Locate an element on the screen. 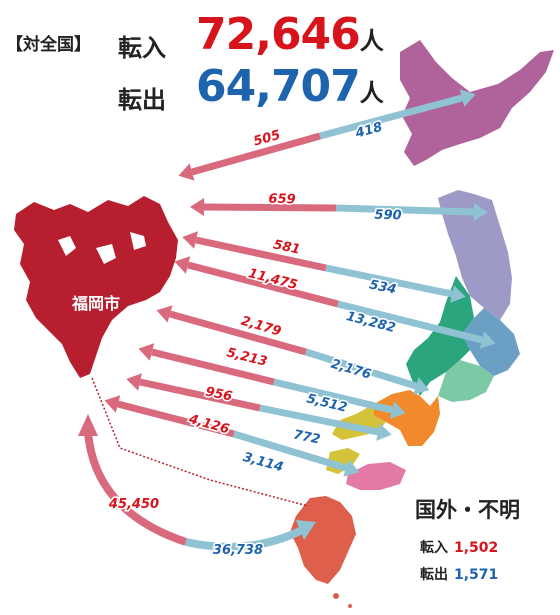 The width and height of the screenshot is (560, 615). region-tohoku is located at coordinates (475, 255).